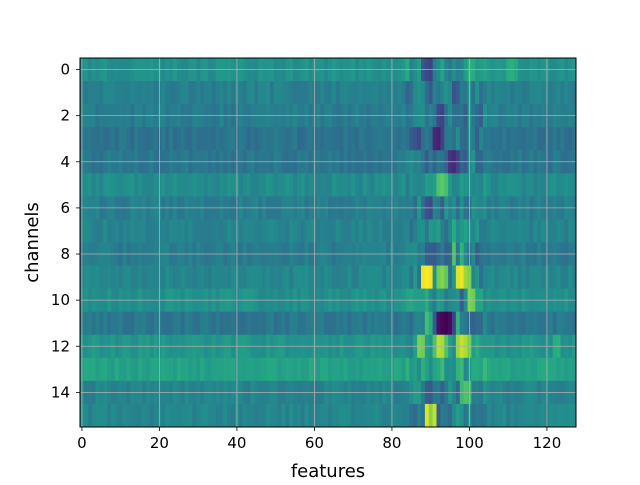 This screenshot has width=640, height=485. What do you see at coordinates (60, 346) in the screenshot?
I see `y-tick-label: 12` at bounding box center [60, 346].